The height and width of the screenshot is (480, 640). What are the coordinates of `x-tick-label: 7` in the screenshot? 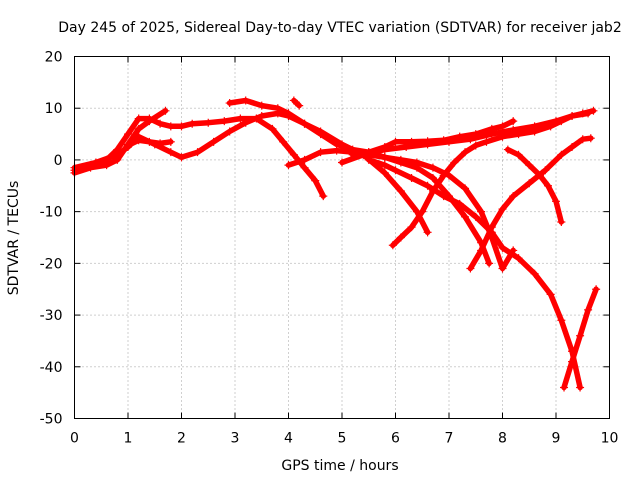 It's located at (449, 439).